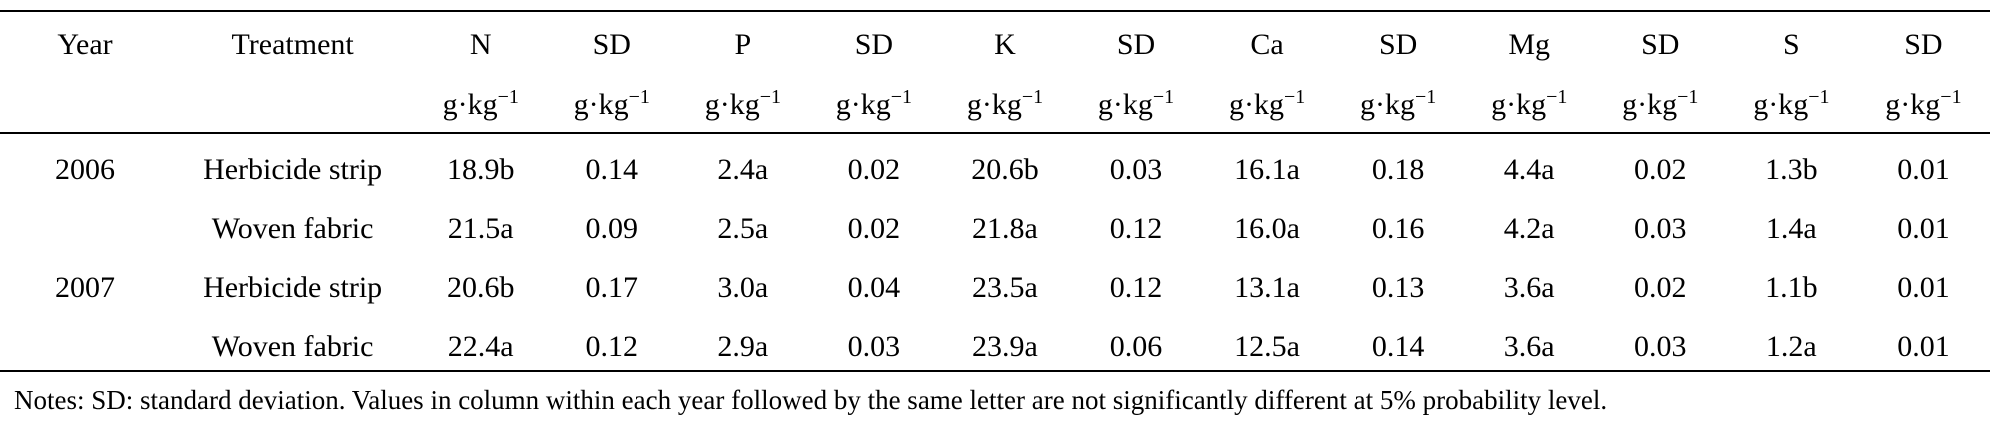 Image resolution: width=2002 pixels, height=445 pixels. I want to click on table-top-rule, so click(995, 11).